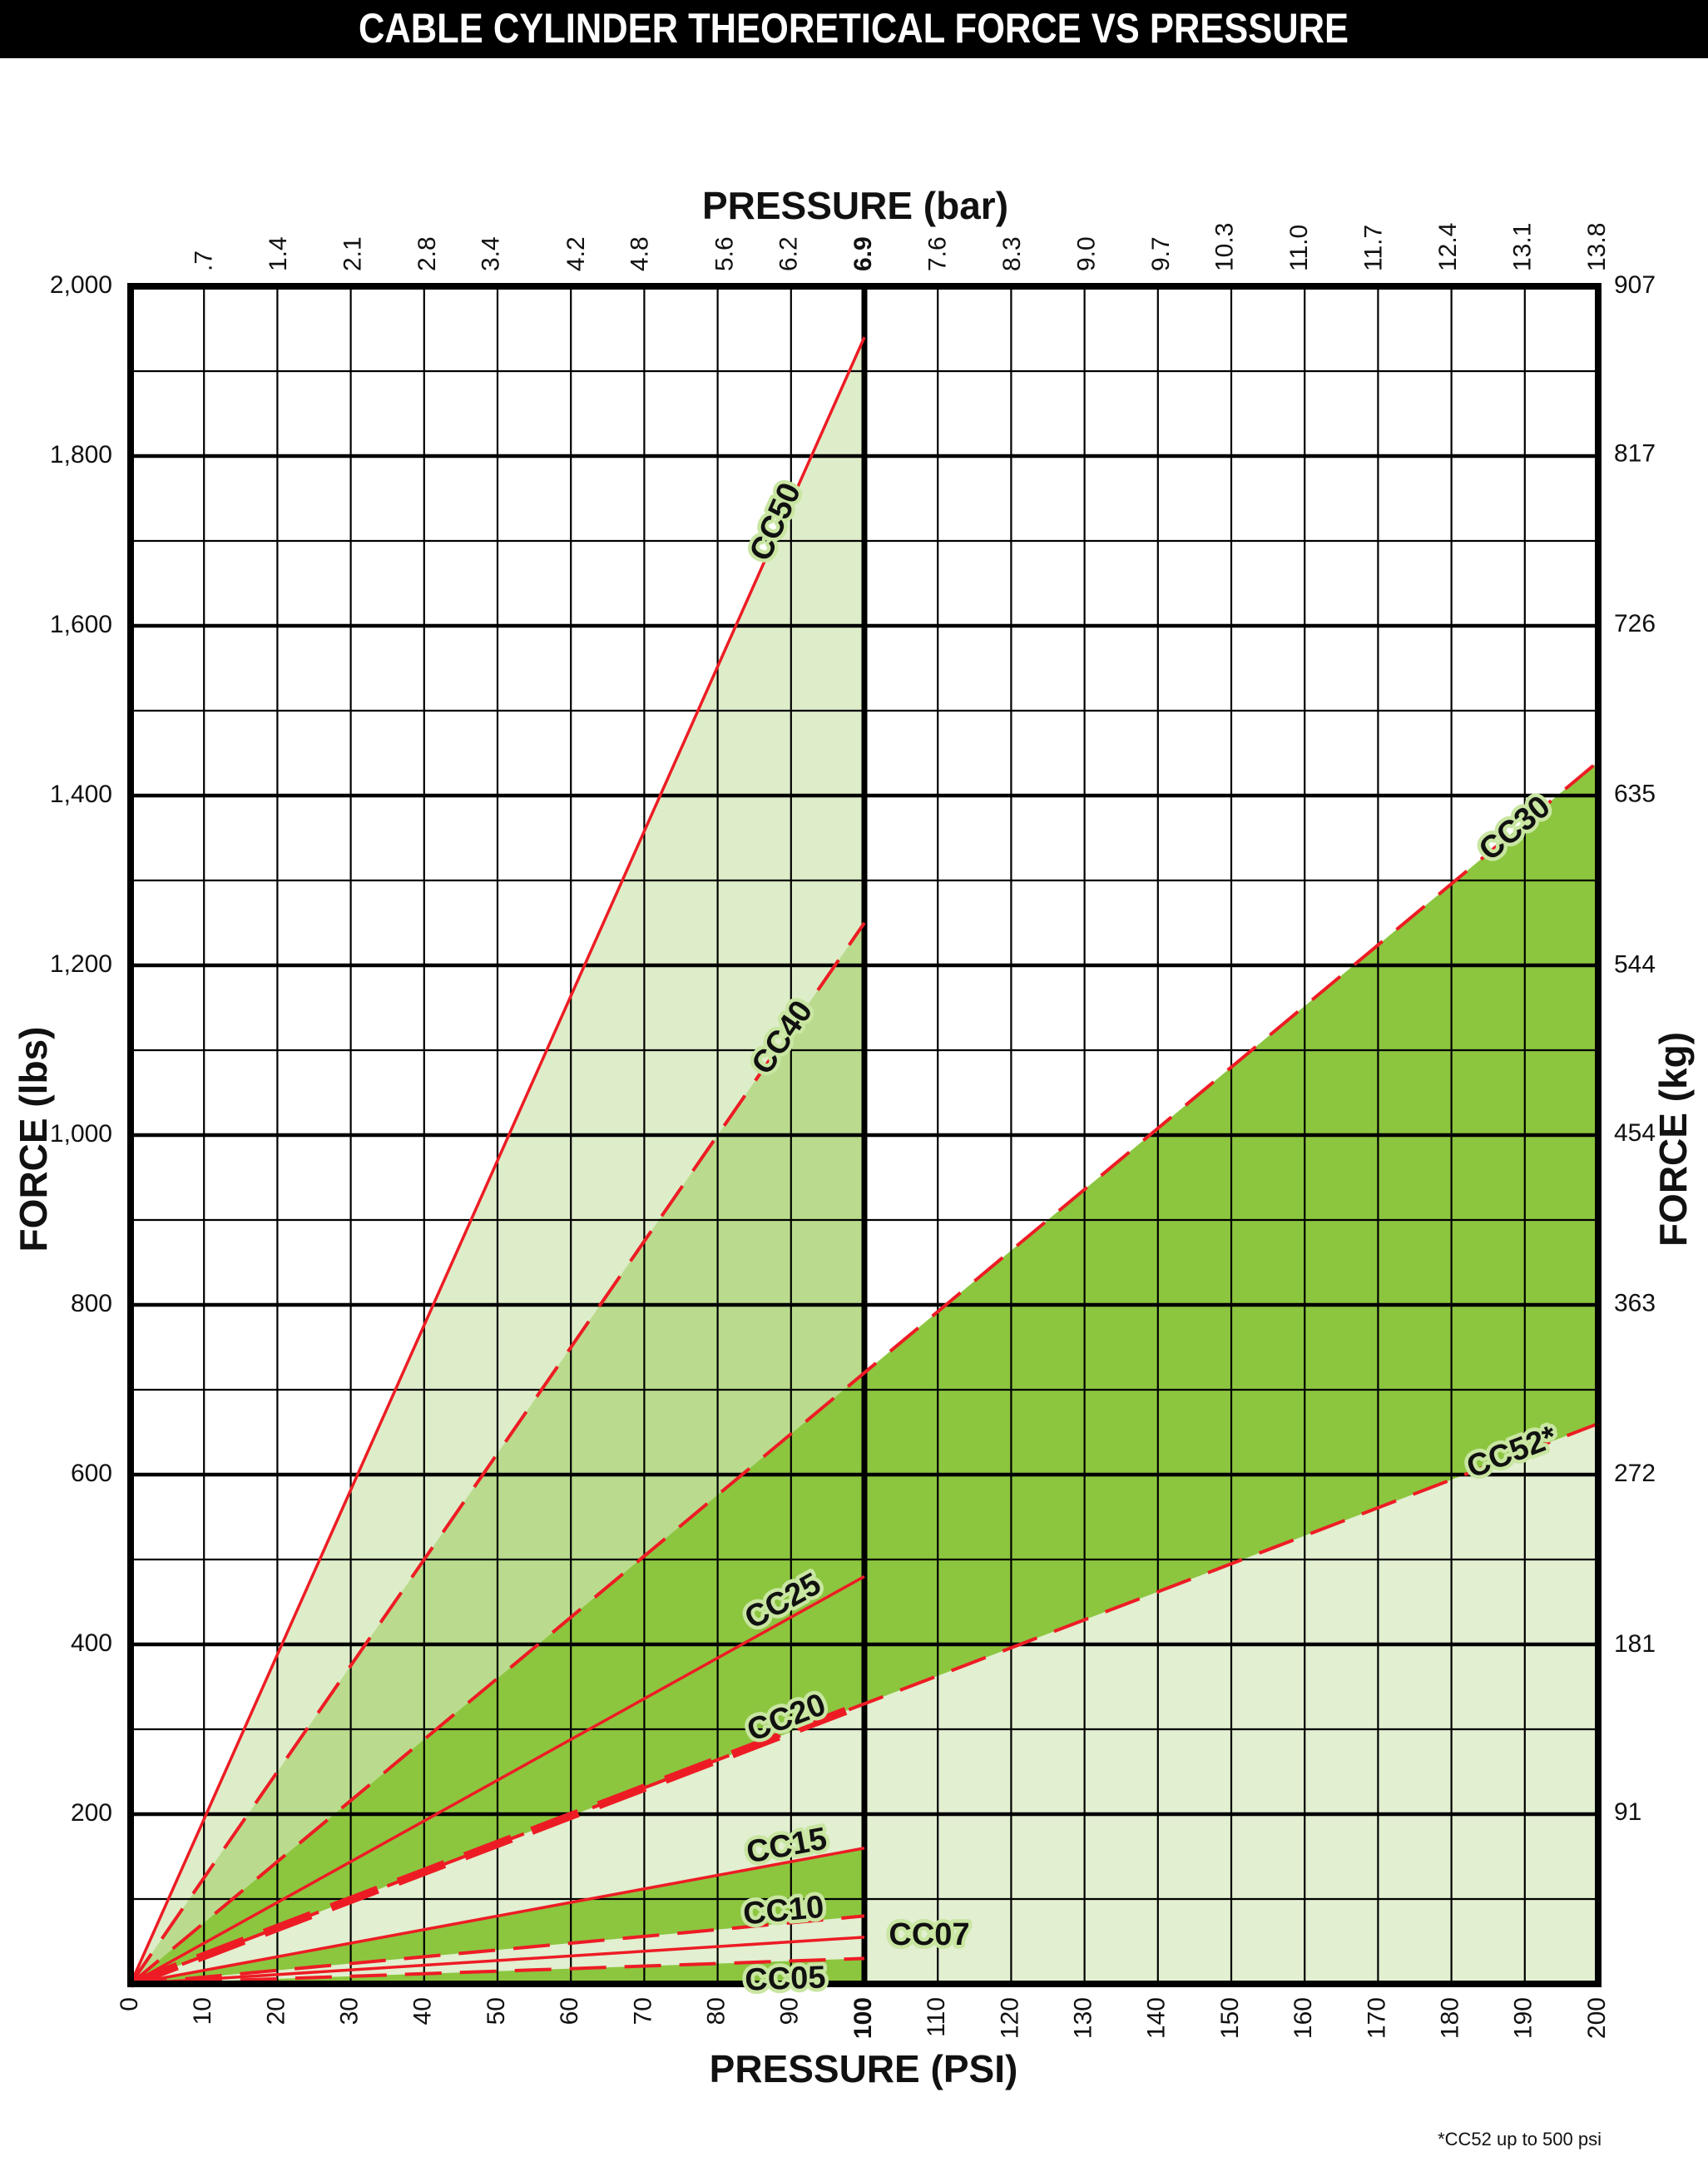  What do you see at coordinates (1303, 2018) in the screenshot?
I see `x-tick-label: 160` at bounding box center [1303, 2018].